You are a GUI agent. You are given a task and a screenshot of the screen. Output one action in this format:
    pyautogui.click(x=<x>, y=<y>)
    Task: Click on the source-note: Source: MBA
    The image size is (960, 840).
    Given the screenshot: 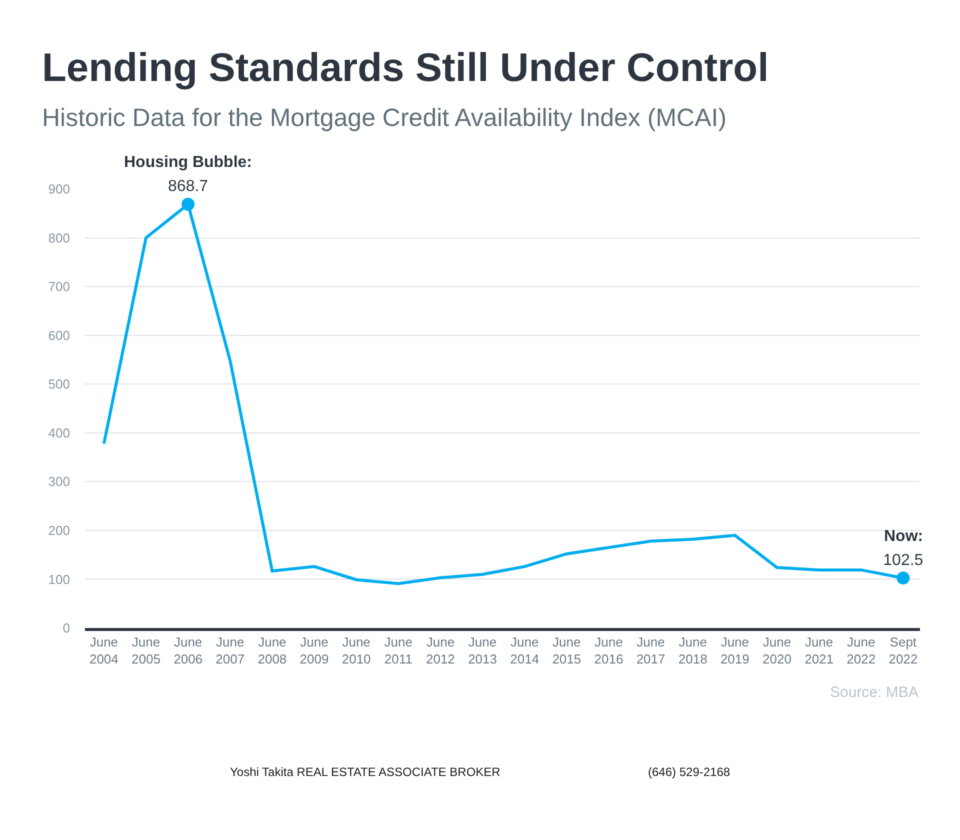 What is the action you would take?
    pyautogui.click(x=874, y=692)
    